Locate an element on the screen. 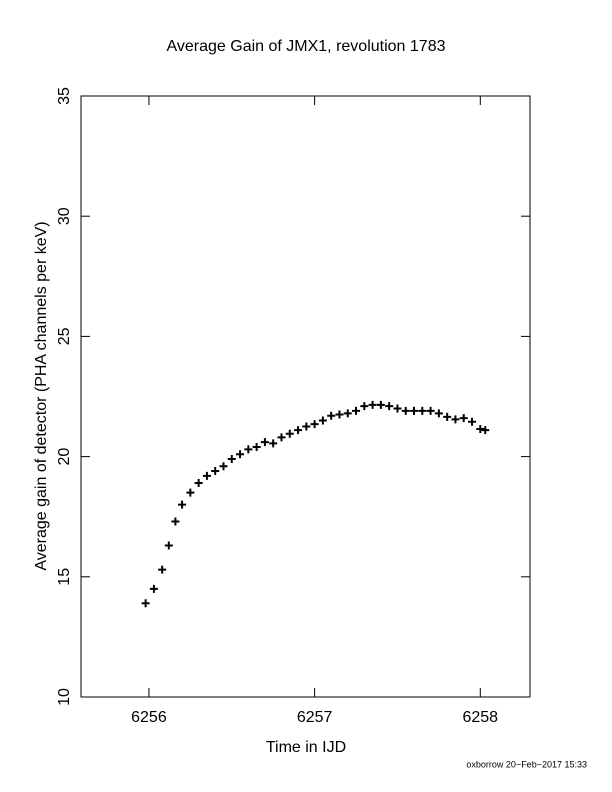 The image size is (612, 792). y-tick-label: 35 is located at coordinates (64, 96).